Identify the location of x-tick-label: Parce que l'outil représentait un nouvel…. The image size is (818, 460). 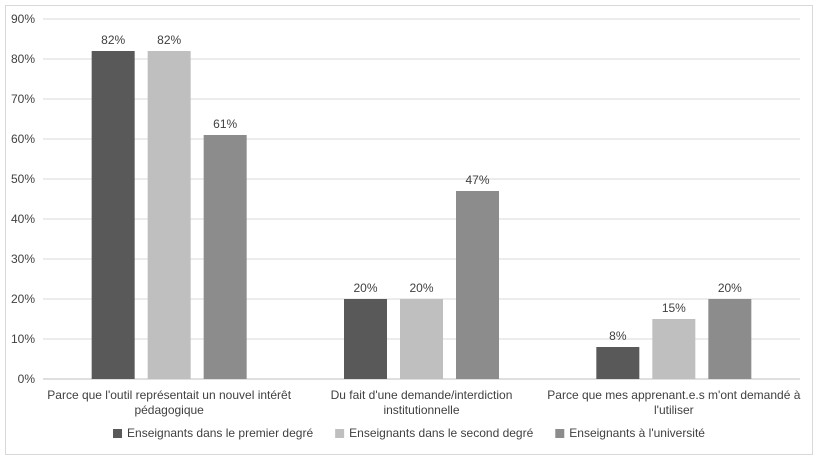
(169, 395).